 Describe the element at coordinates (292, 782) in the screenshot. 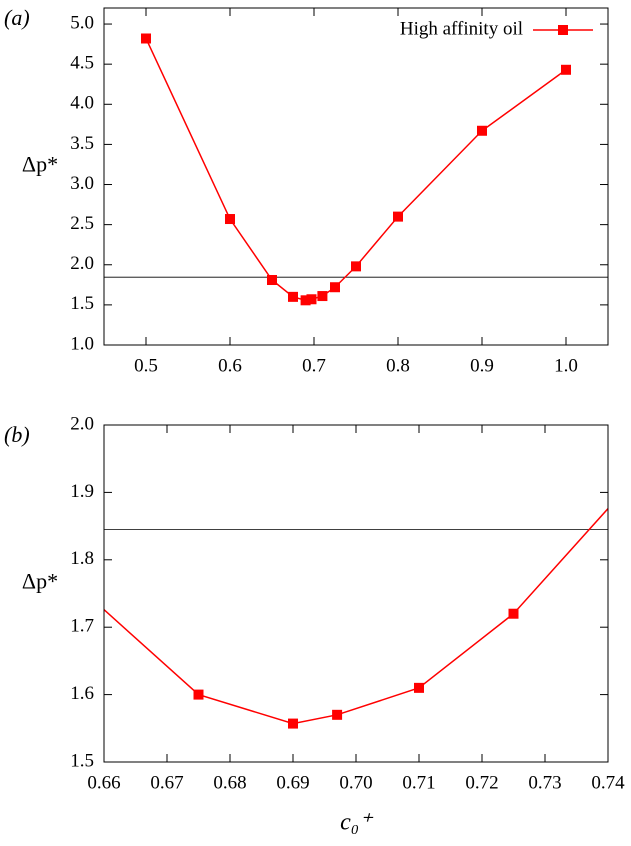

I see `x-tick-label: 0.69` at that location.